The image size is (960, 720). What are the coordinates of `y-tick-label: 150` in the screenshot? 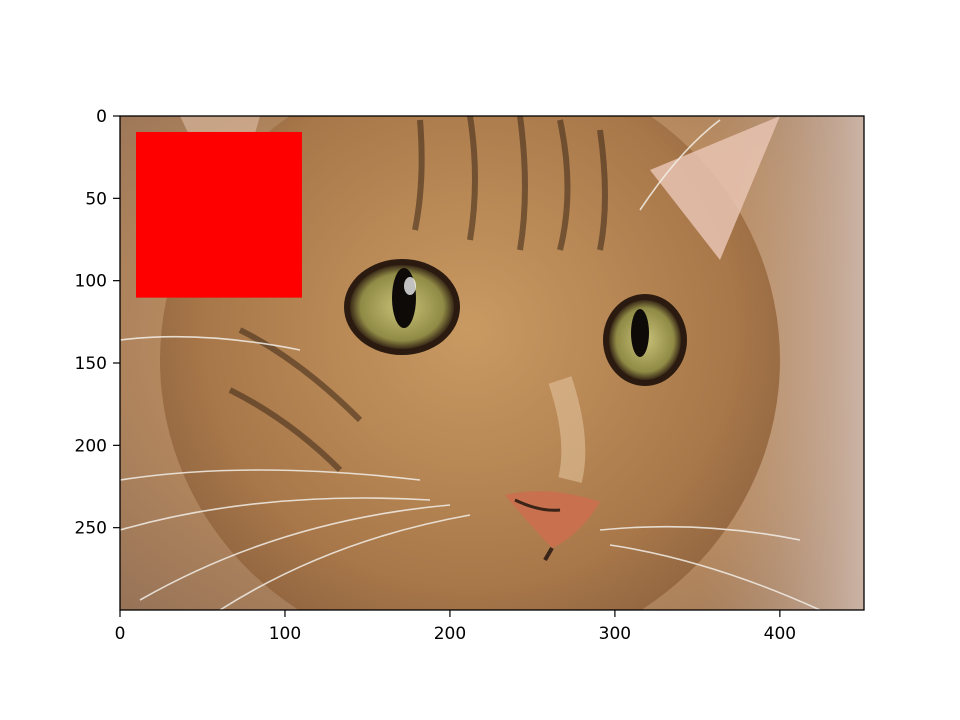 It's located at (91, 364).